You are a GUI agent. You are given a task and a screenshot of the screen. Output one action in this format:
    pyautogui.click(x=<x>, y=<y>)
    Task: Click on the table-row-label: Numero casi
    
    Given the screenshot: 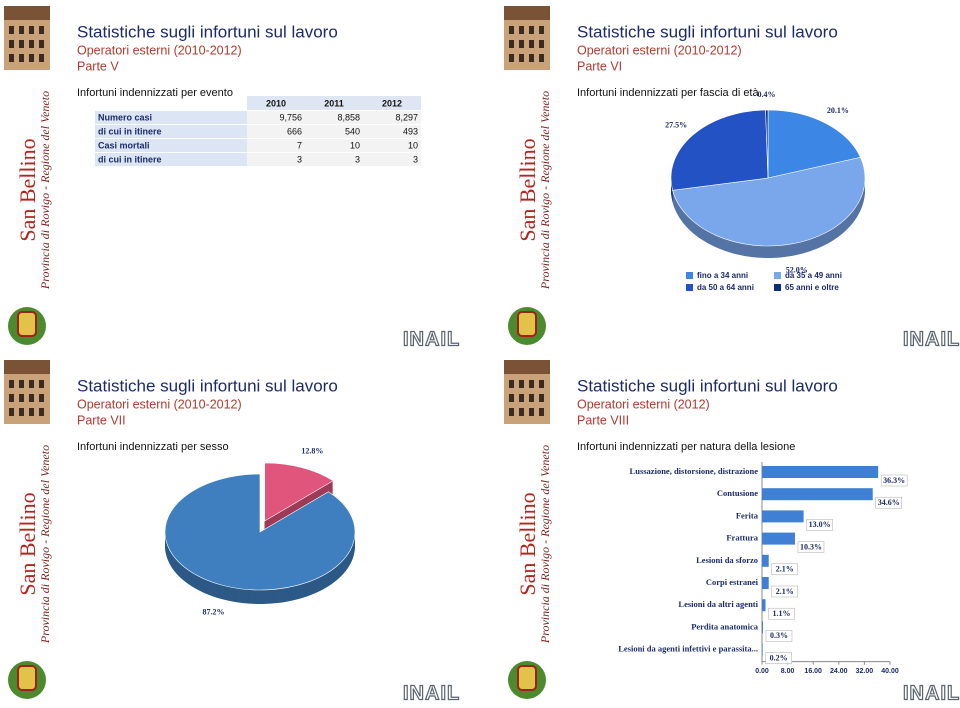 What is the action you would take?
    pyautogui.click(x=125, y=117)
    